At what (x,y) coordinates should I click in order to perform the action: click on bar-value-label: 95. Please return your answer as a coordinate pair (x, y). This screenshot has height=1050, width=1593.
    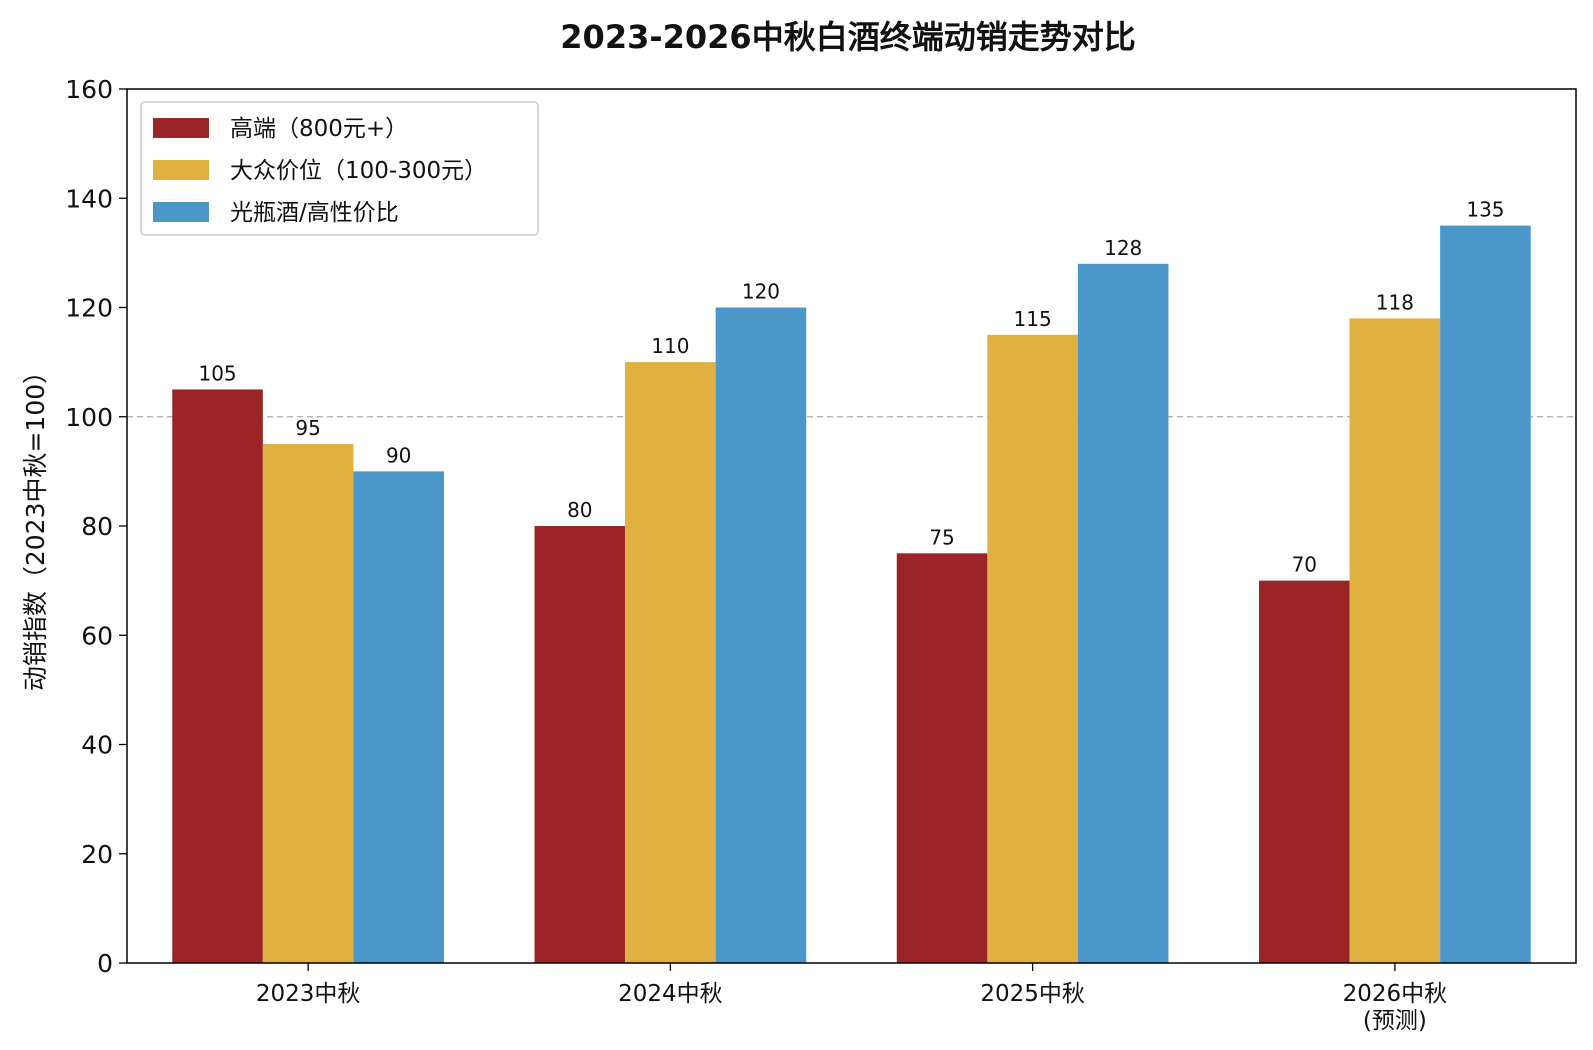
    Looking at the image, I should click on (307, 428).